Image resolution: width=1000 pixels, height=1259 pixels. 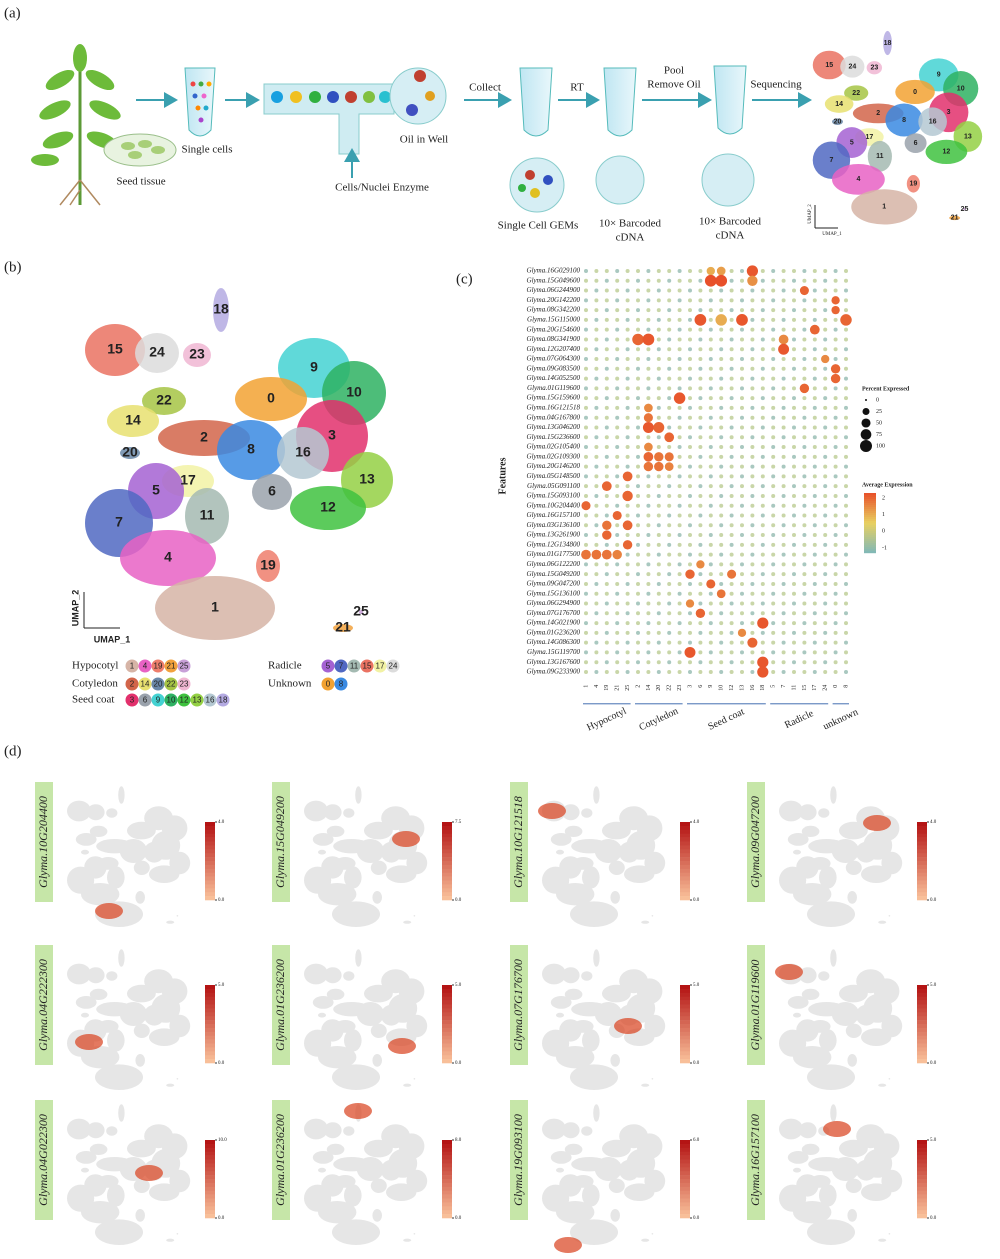 I want to click on gene-label: Glyma.02G109300, so click(x=554, y=456).